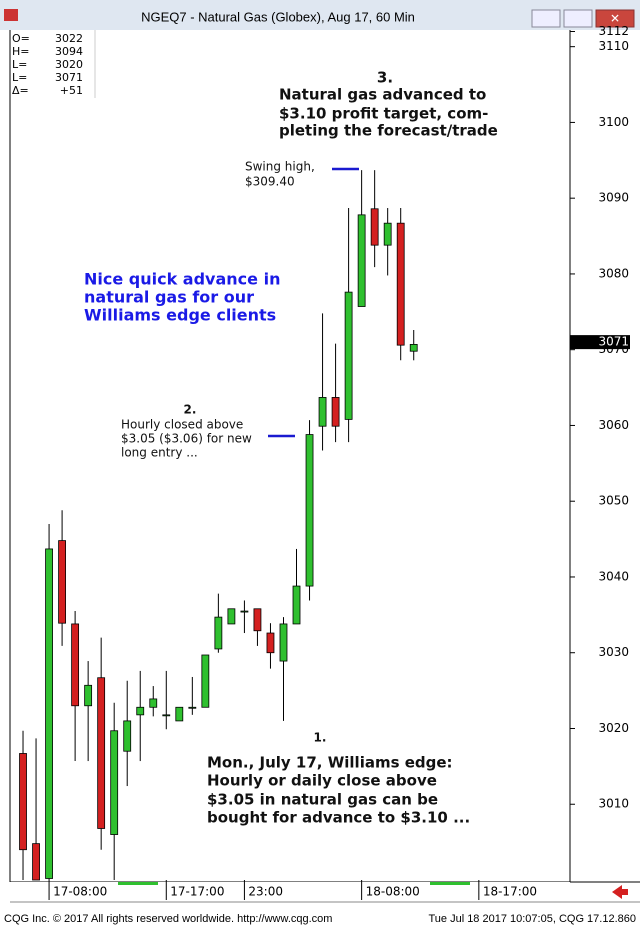 This screenshot has width=640, height=933. What do you see at coordinates (613, 728) in the screenshot?
I see `y-tick-label: 3020` at bounding box center [613, 728].